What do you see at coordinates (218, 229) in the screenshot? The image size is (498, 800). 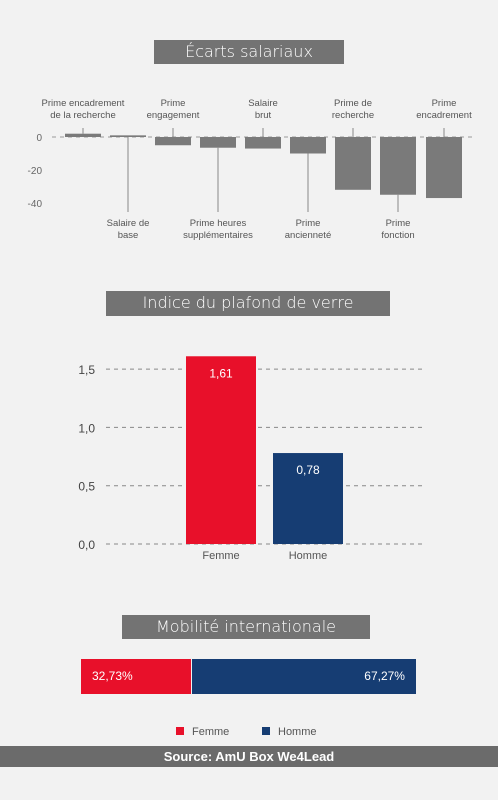 I see `chart1-category-label: Prime heures supplémentaires` at bounding box center [218, 229].